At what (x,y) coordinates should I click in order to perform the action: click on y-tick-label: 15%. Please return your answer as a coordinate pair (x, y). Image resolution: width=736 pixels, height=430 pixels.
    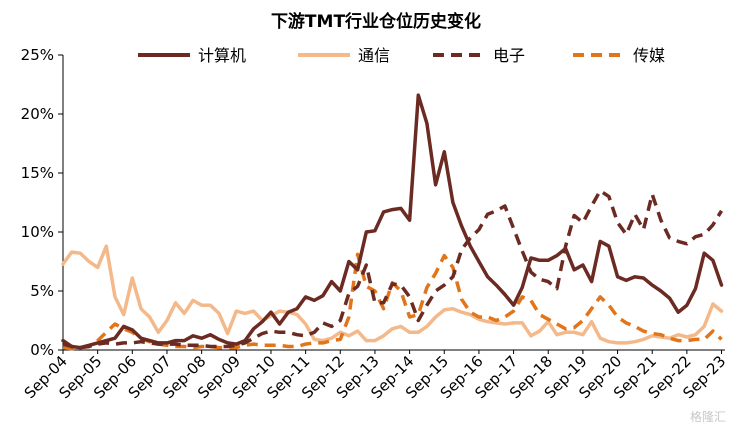
    Looking at the image, I should click on (37, 173).